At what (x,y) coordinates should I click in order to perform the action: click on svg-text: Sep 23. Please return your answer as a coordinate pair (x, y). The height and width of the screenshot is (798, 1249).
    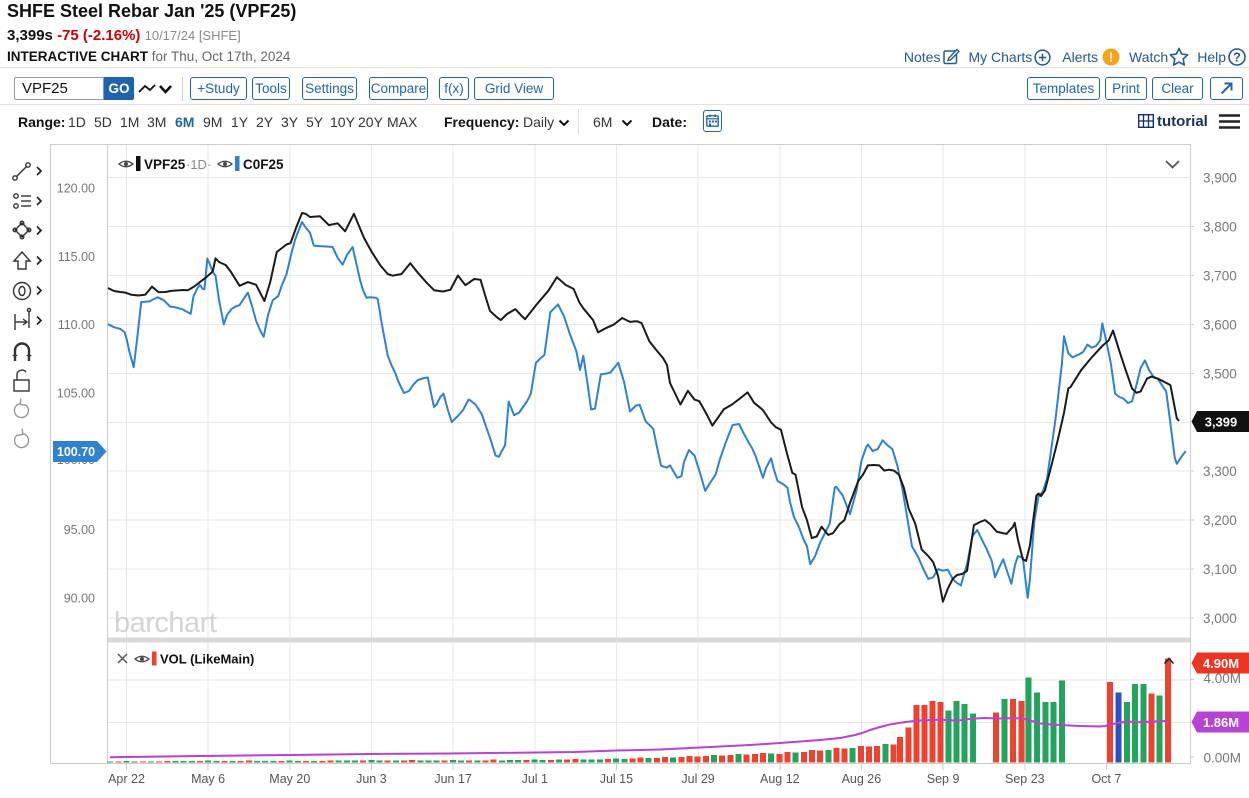
    Looking at the image, I should click on (1025, 779).